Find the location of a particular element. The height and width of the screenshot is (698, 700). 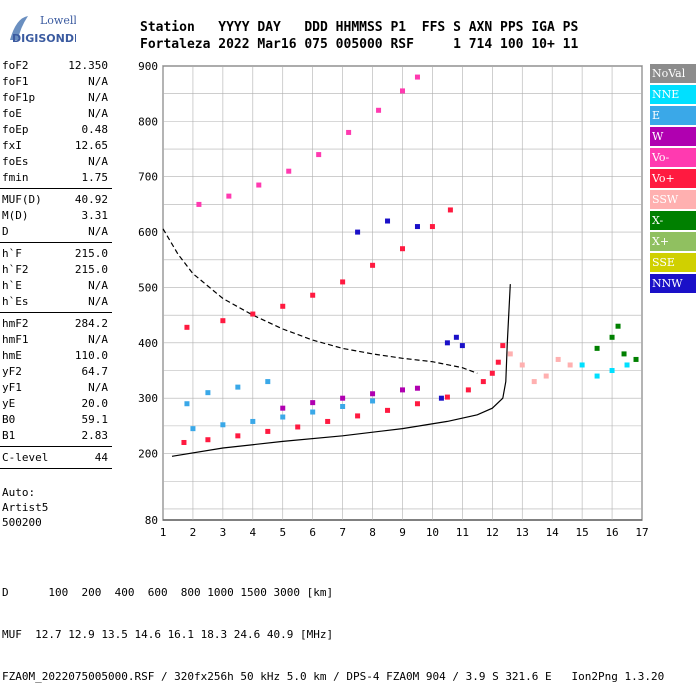

param-row: h`F 215.0 is located at coordinates (56, 254).